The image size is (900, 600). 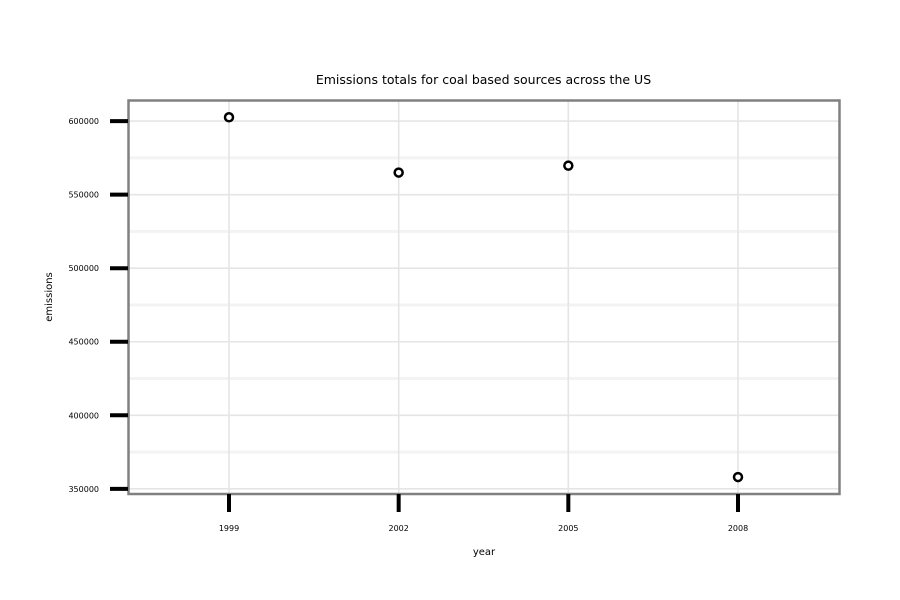 What do you see at coordinates (83, 268) in the screenshot?
I see `y-tick-label: 500000` at bounding box center [83, 268].